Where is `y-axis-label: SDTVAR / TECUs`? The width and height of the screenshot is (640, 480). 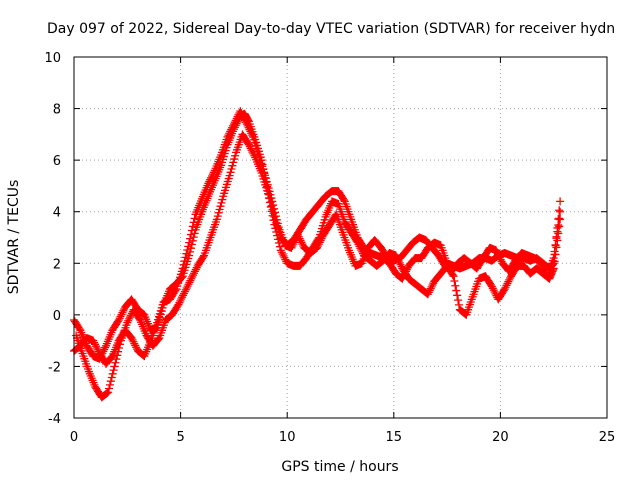 y-axis-label: SDTVAR / TECUs is located at coordinates (14, 237).